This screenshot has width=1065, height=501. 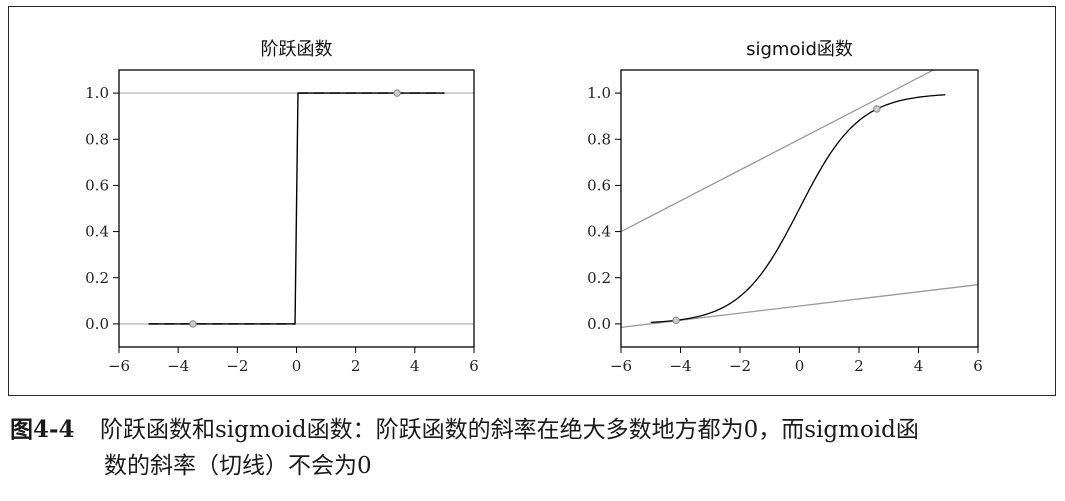 I want to click on step-curve, so click(x=296, y=208).